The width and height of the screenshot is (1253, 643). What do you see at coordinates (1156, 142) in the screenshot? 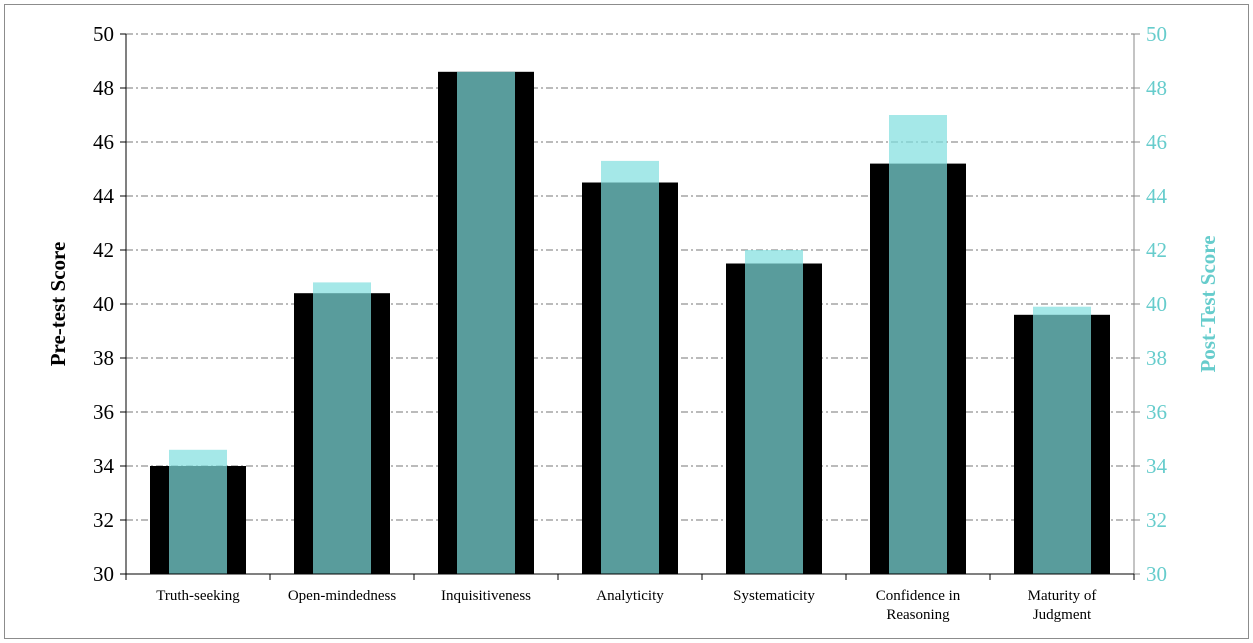
I see `right-tick-label: 46` at bounding box center [1156, 142].